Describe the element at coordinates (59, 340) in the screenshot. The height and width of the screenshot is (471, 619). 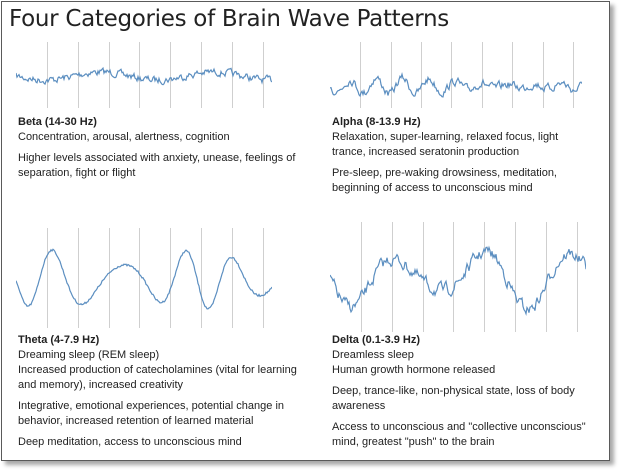
I see `theta-heading: Theta (4-7.9 Hz)` at that location.